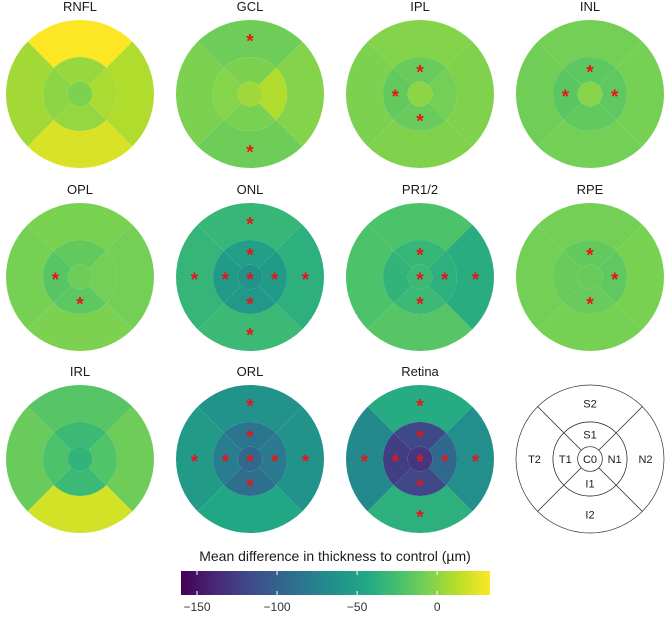 The width and height of the screenshot is (672, 618). What do you see at coordinates (589, 516) in the screenshot?
I see `reference-label-i2: I2` at bounding box center [589, 516].